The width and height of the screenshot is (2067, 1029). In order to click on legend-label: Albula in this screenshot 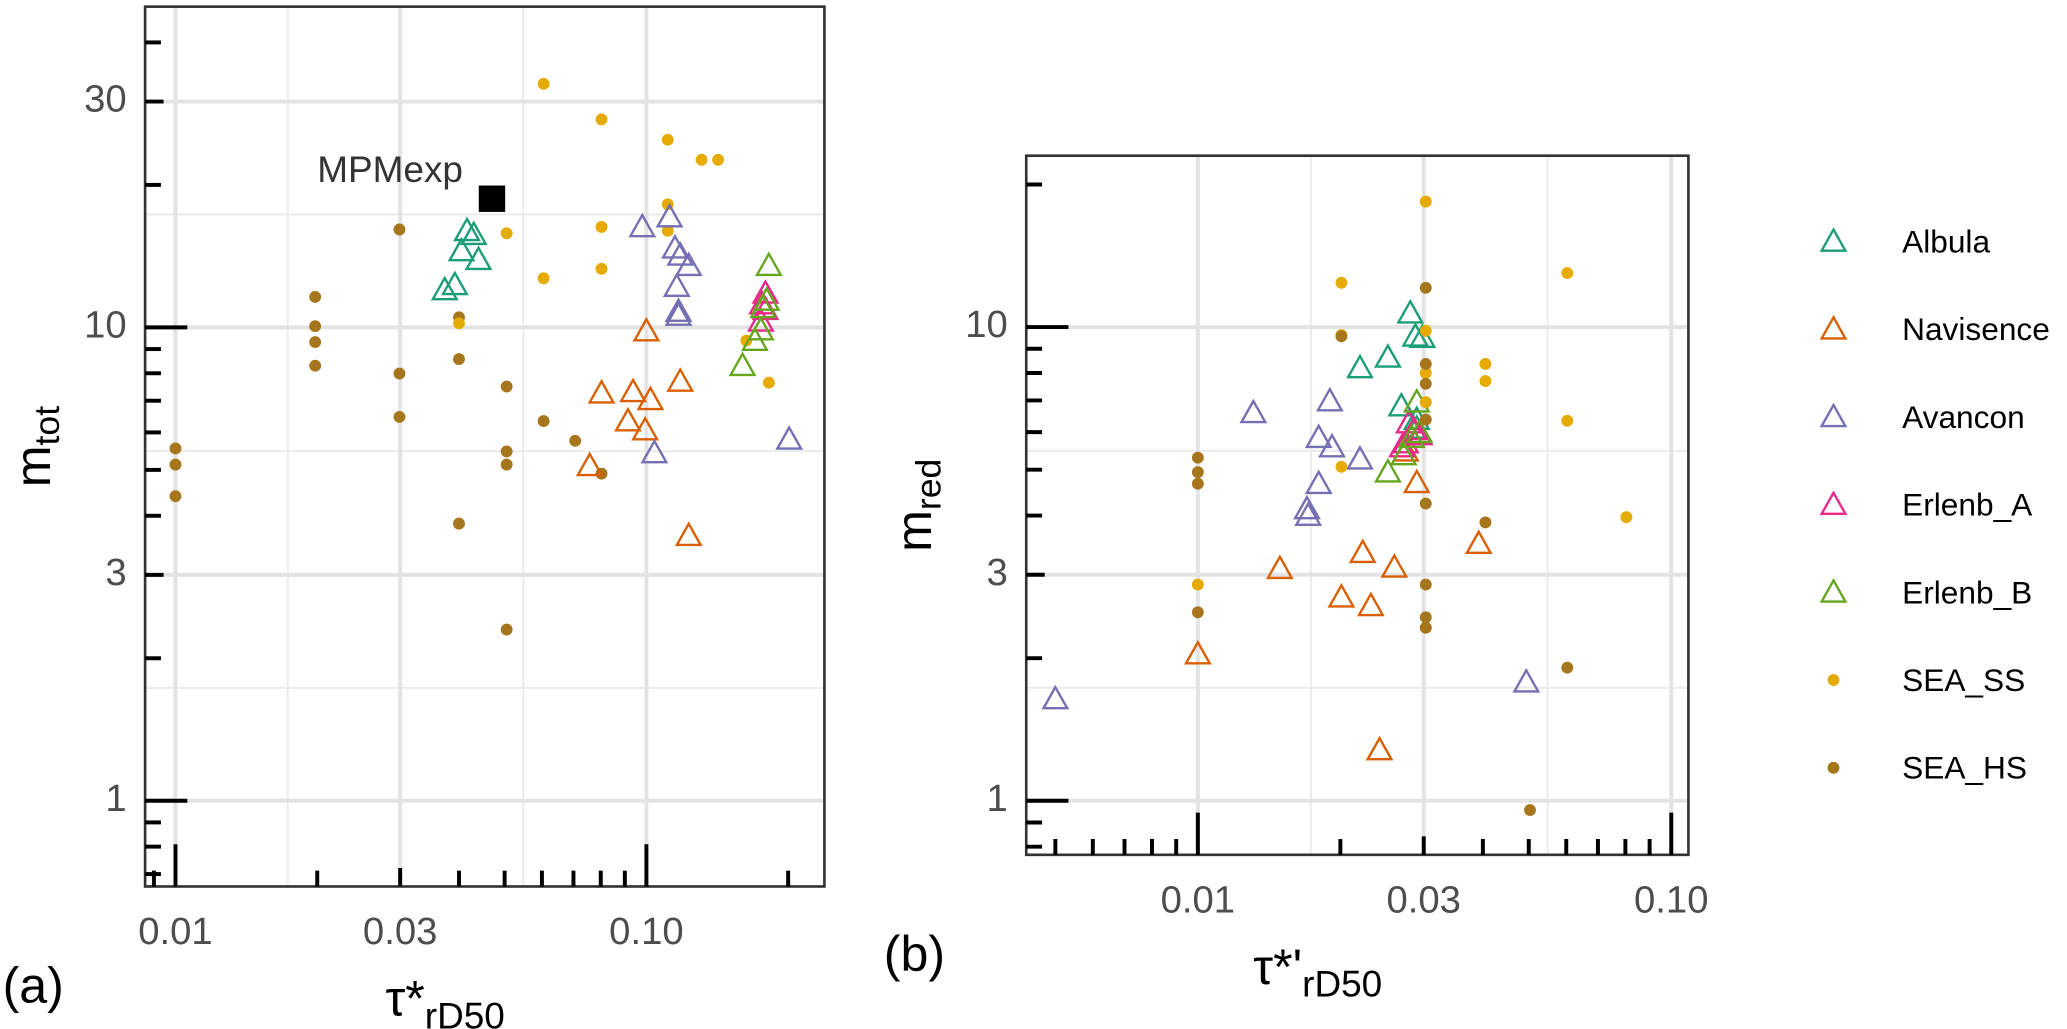, I will do `click(1946, 241)`.